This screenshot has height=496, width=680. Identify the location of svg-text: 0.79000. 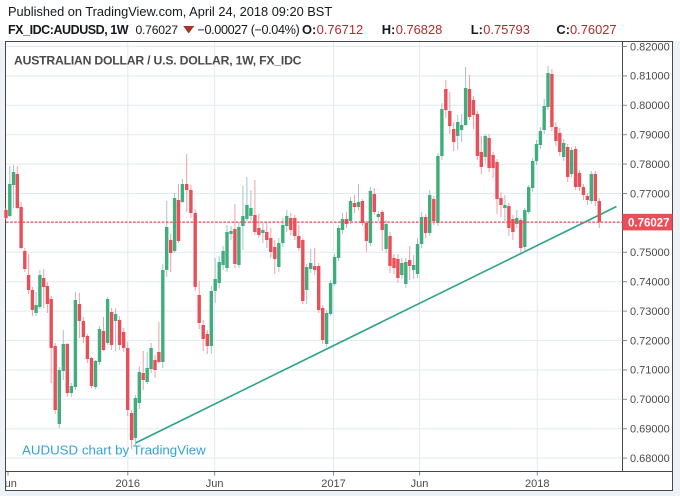
(650, 136).